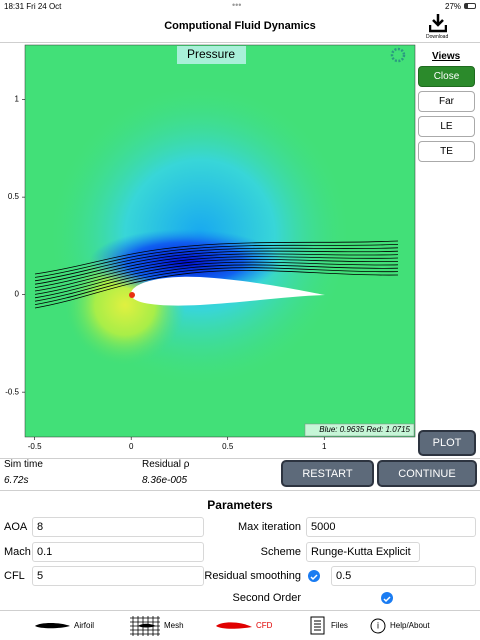 This screenshot has width=480, height=640. What do you see at coordinates (237, 5) in the screenshot?
I see `dots: •••` at bounding box center [237, 5].